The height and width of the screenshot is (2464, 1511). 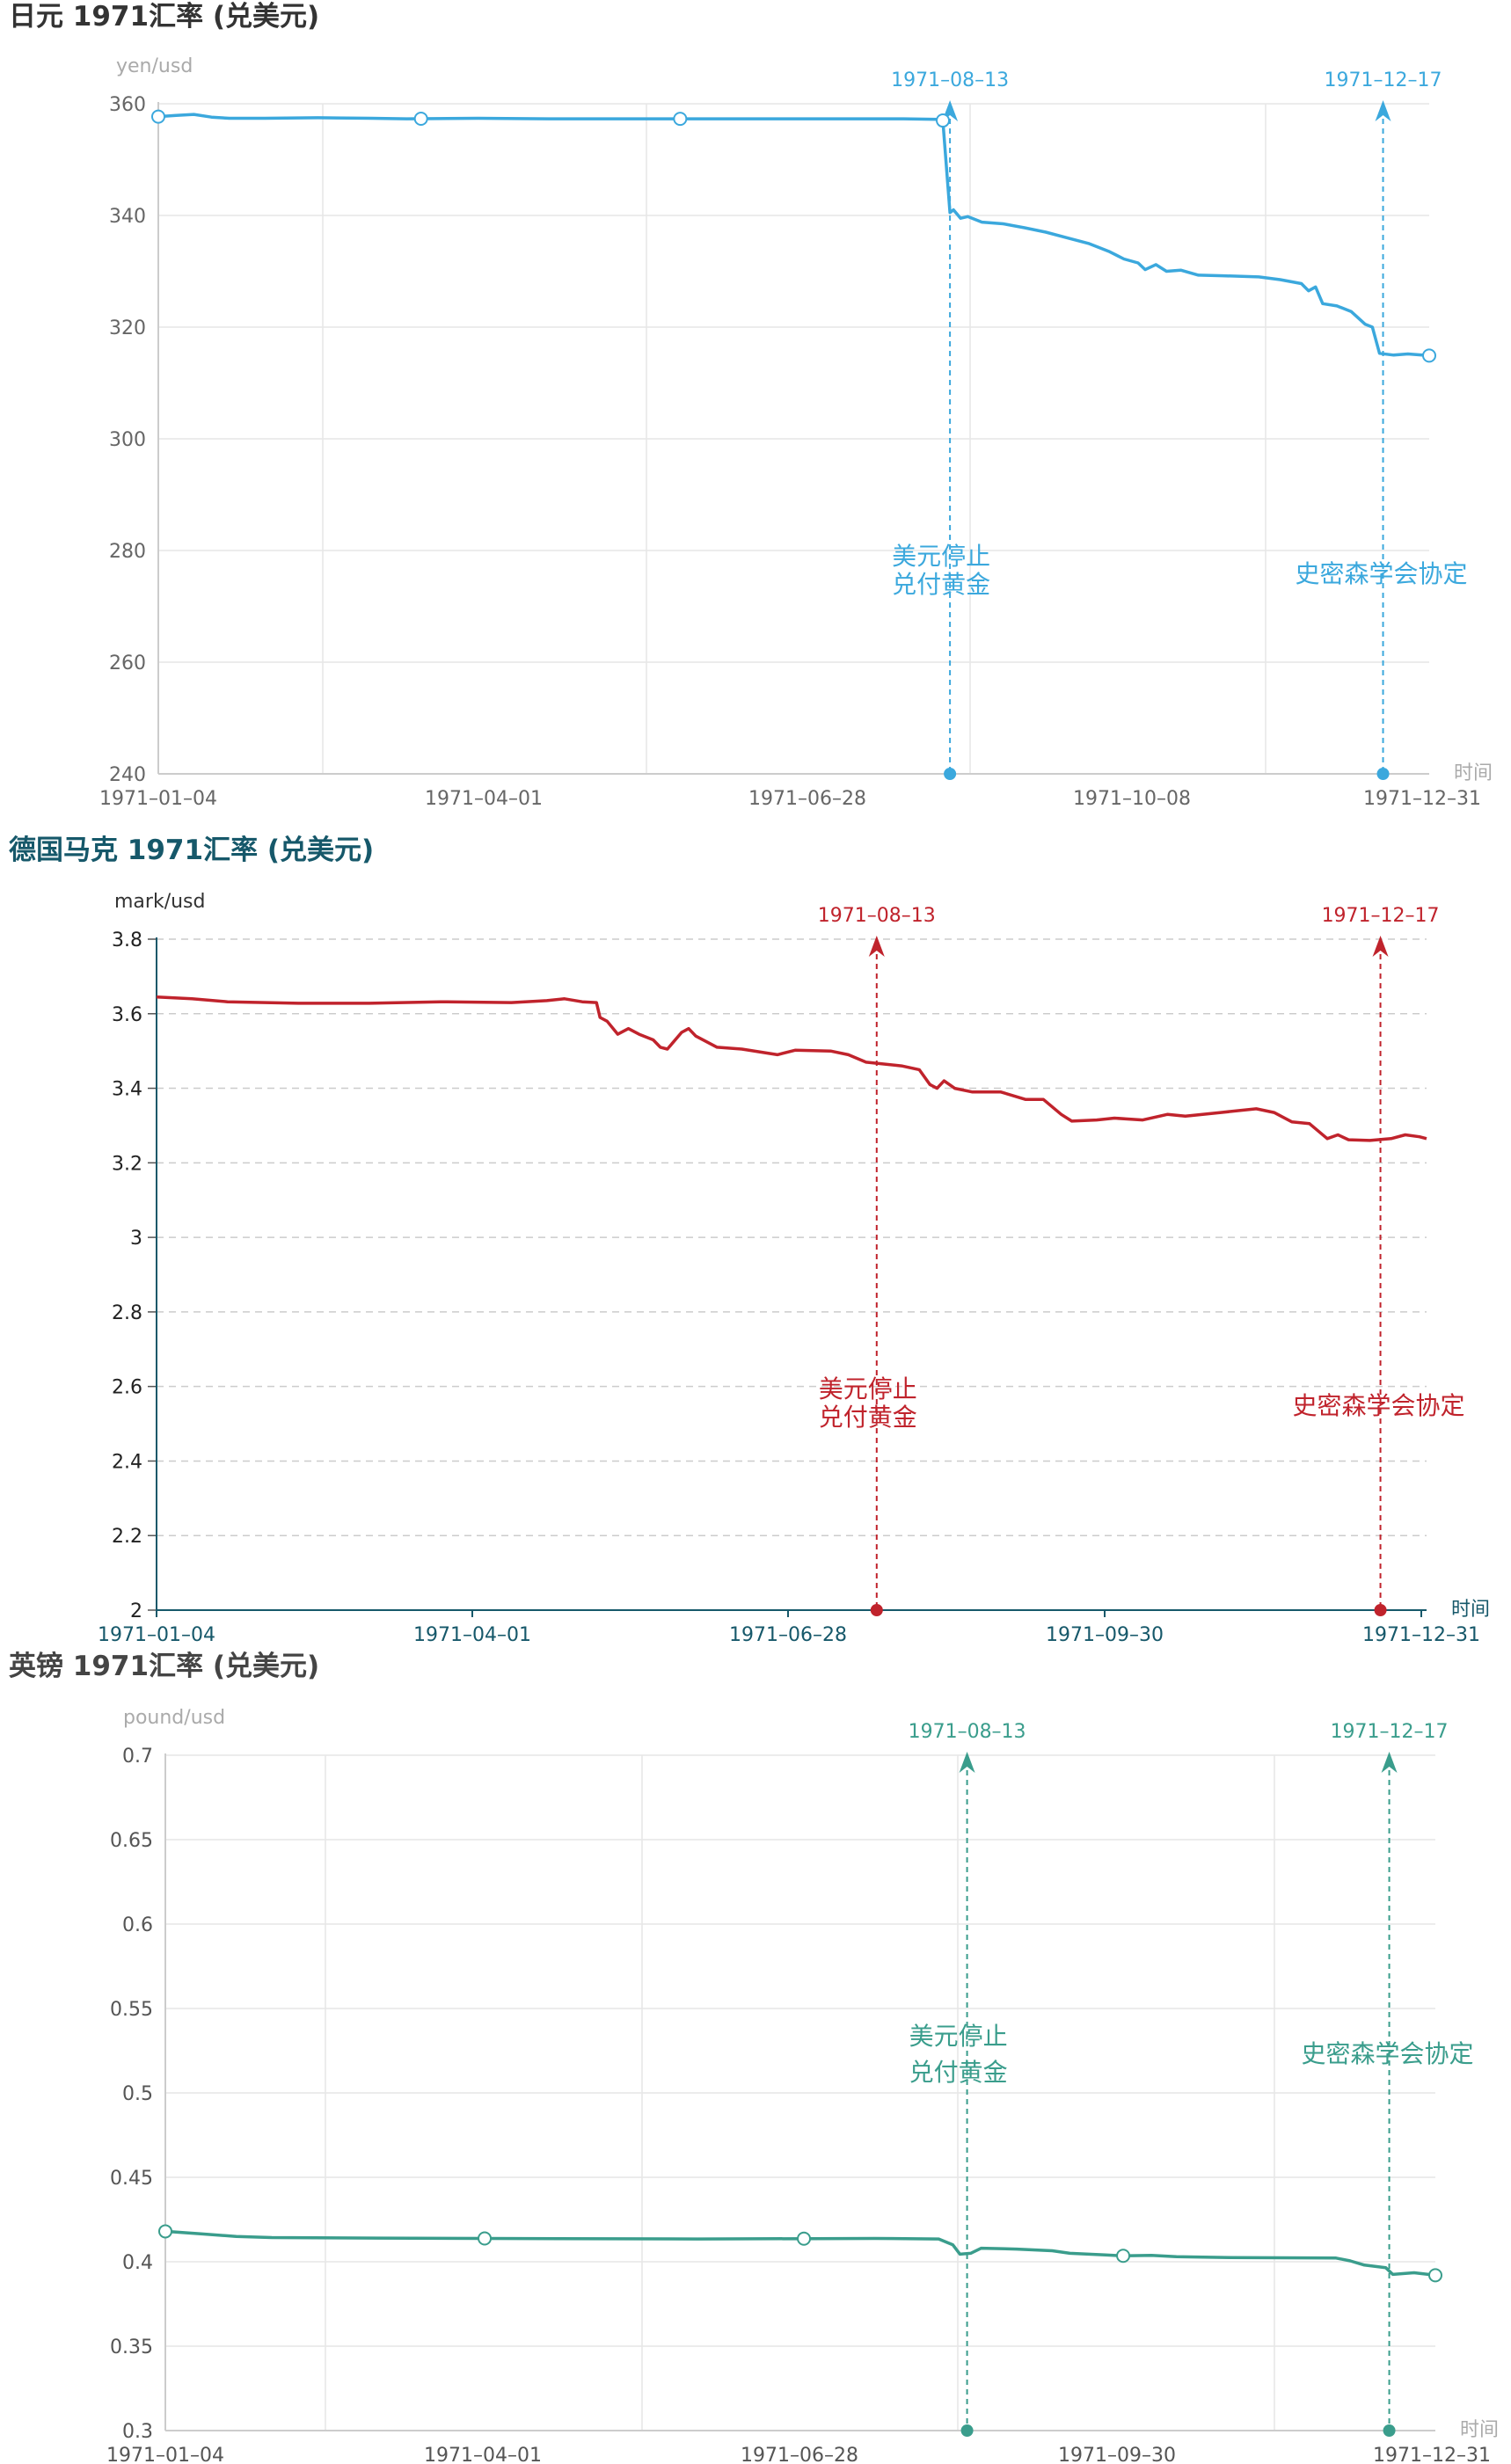 What do you see at coordinates (164, 1667) in the screenshot?
I see `pound-chart-title: 英镑 1971汇率 (兑美元)` at bounding box center [164, 1667].